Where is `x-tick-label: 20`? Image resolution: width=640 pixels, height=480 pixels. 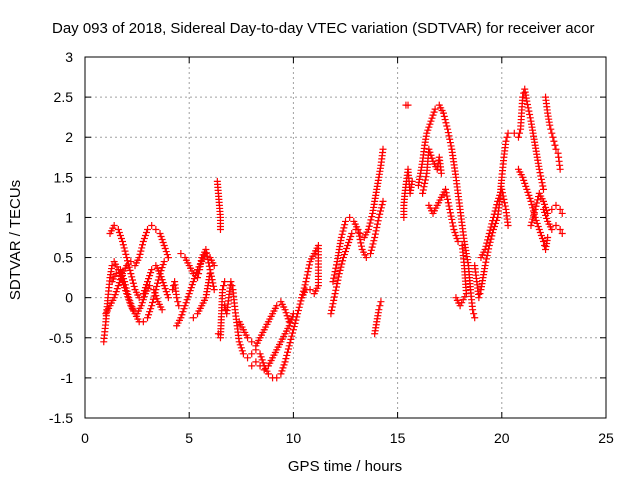
x-tick-label: 20 is located at coordinates (502, 438).